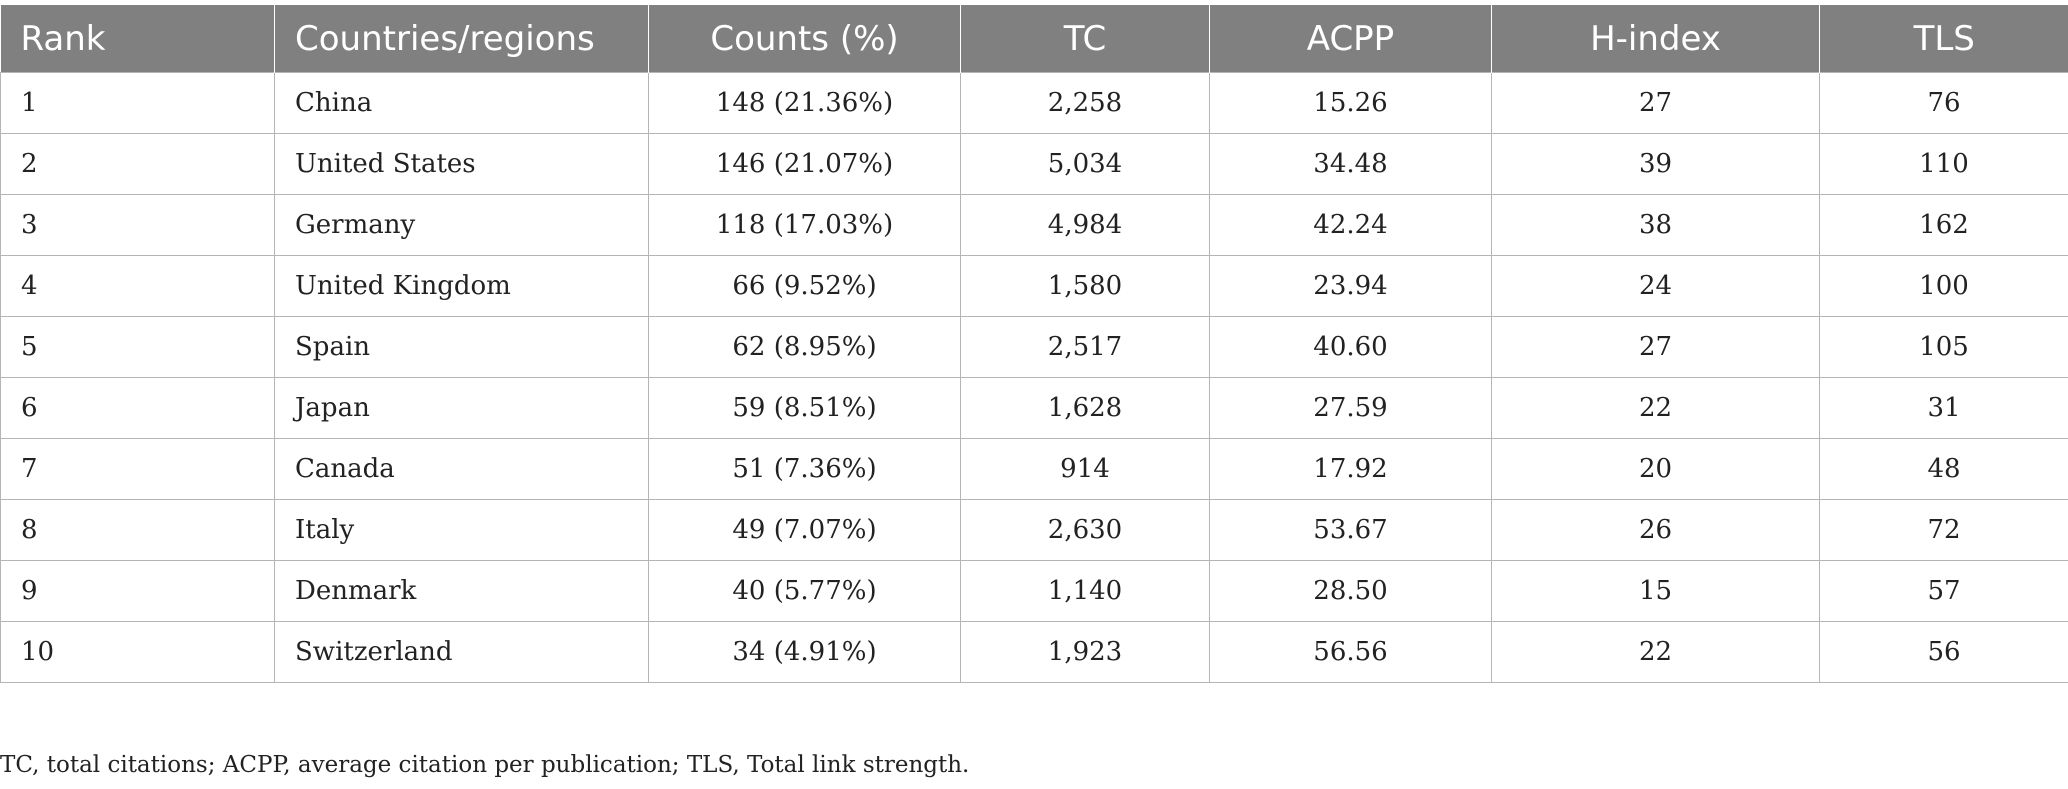 Image resolution: width=2068 pixels, height=789 pixels. Describe the element at coordinates (1085, 591) in the screenshot. I see `cell-tc: 1,140` at that location.